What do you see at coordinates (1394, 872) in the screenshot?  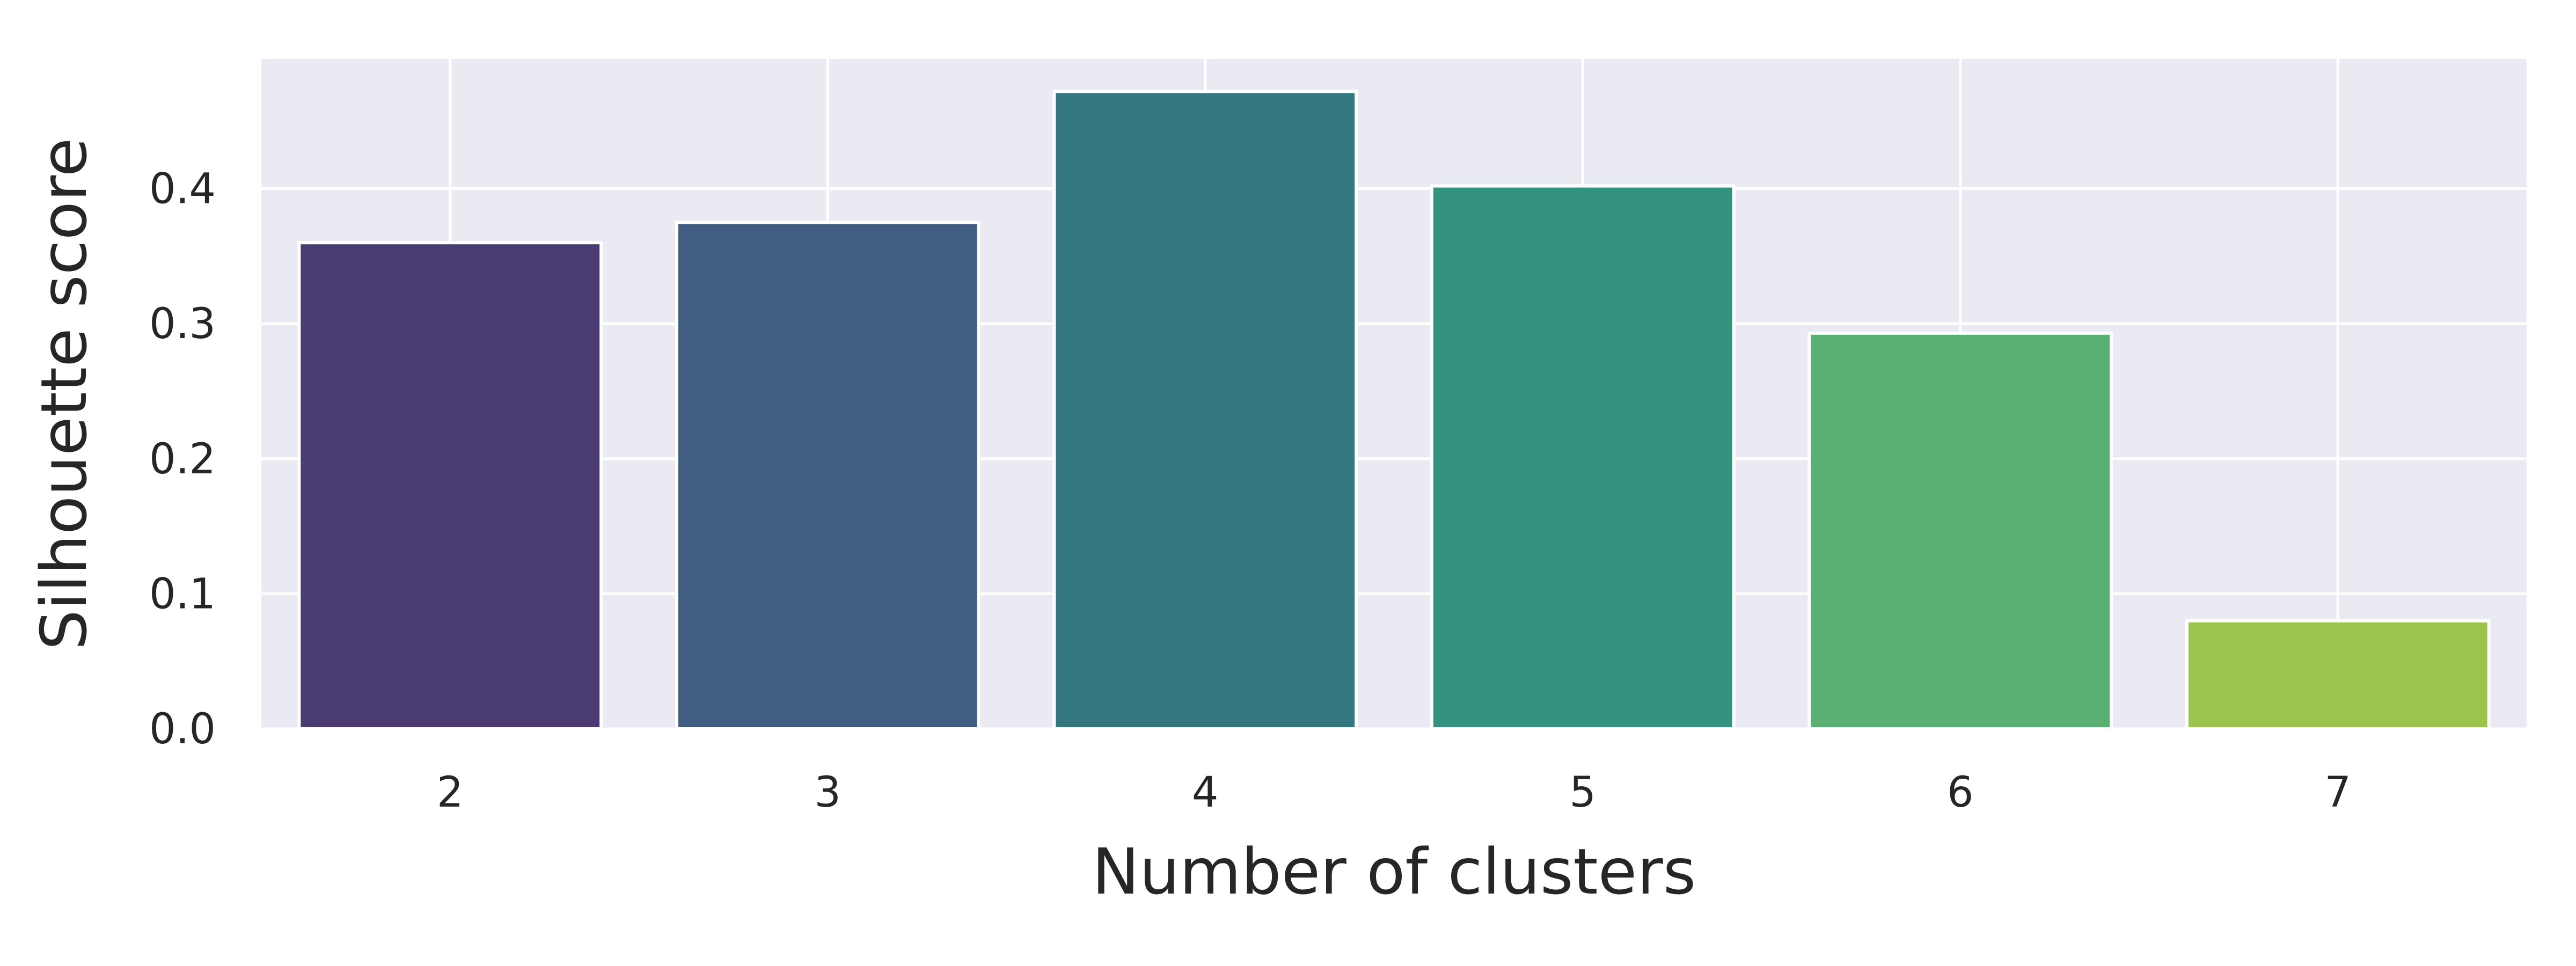 I see `x-axis-label: Number of clusters` at bounding box center [1394, 872].